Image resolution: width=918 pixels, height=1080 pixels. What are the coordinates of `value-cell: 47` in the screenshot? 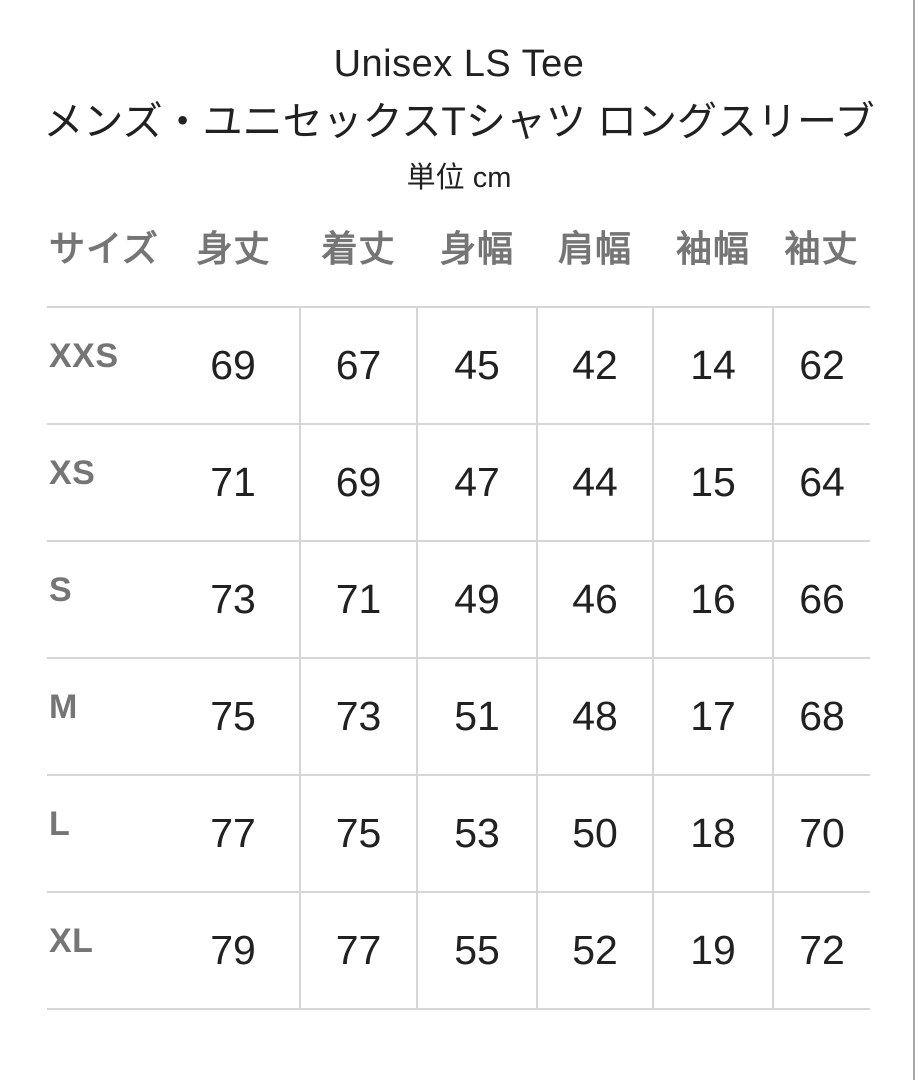 It's located at (476, 483).